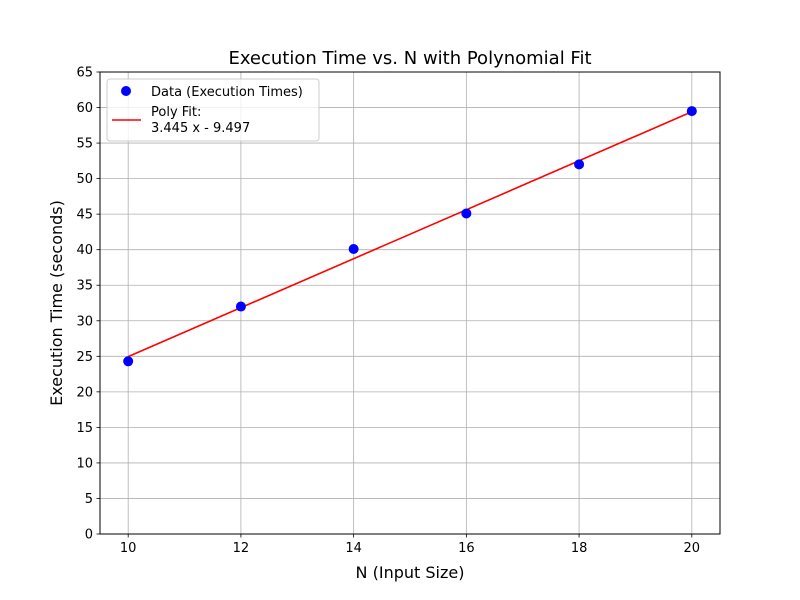  Describe the element at coordinates (126, 91) in the screenshot. I see `legend-marker-data` at that location.